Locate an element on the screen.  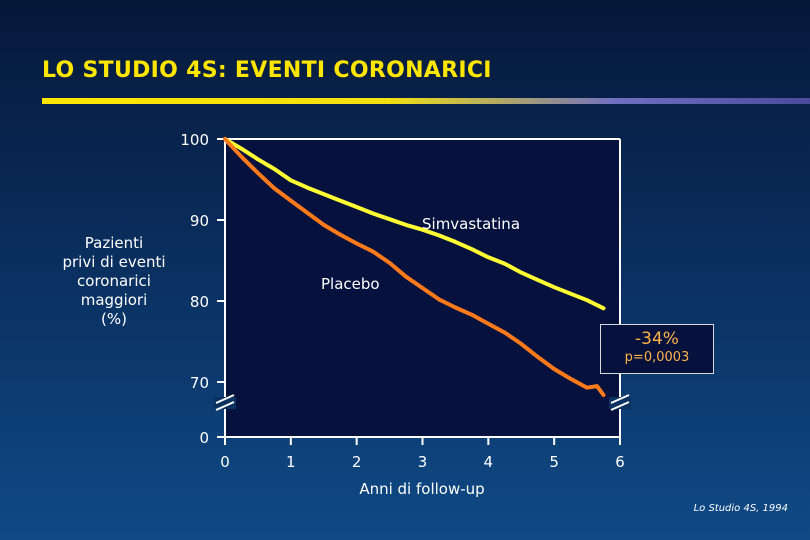
y-tick-label: 0 is located at coordinates (204, 438).